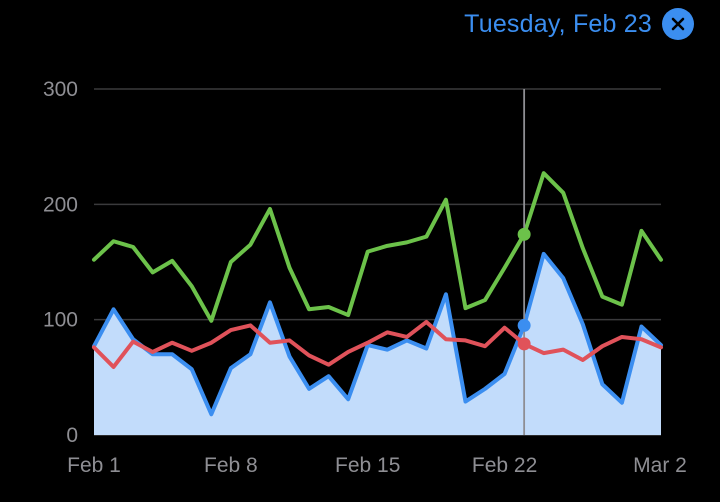  Describe the element at coordinates (60, 89) in the screenshot. I see `y-tick-label: 300` at that location.